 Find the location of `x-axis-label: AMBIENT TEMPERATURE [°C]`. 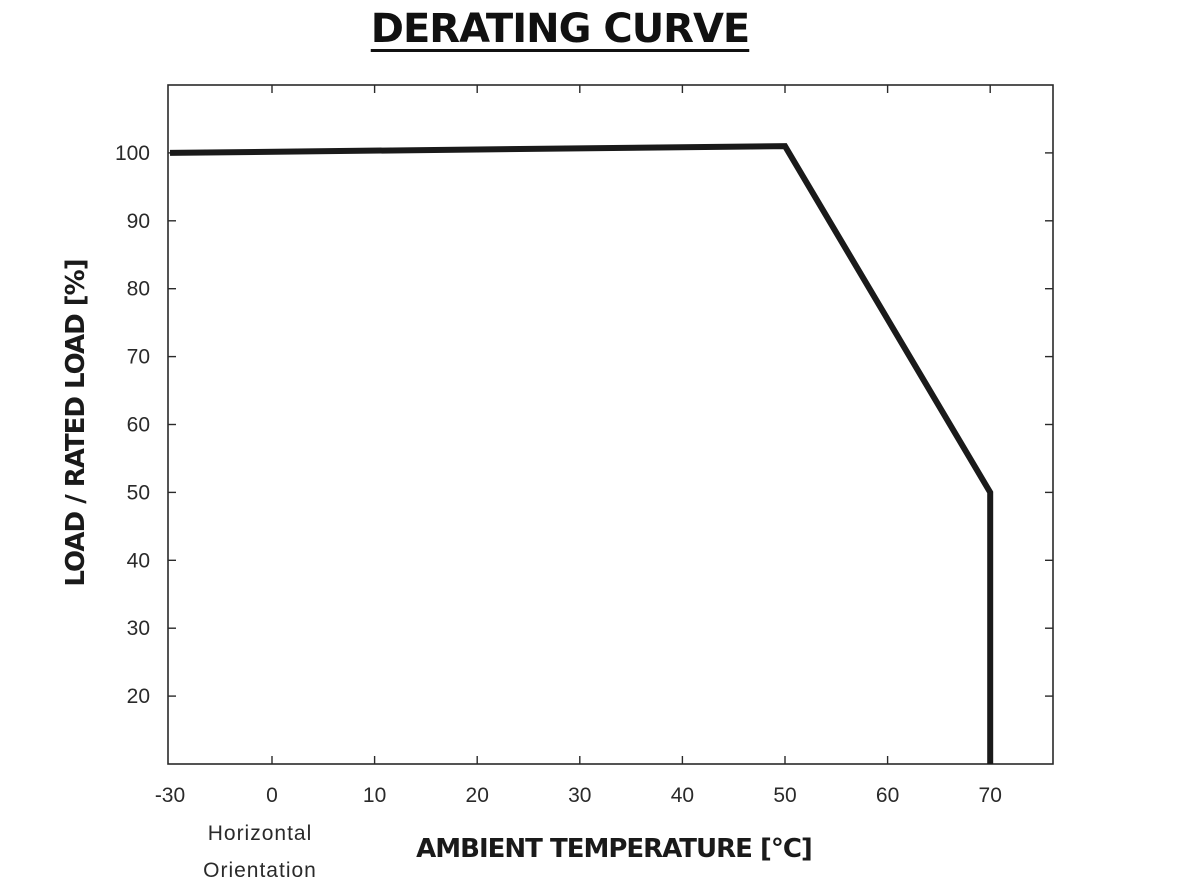

x-axis-label: AMBIENT TEMPERATURE [°C] is located at coordinates (614, 849).